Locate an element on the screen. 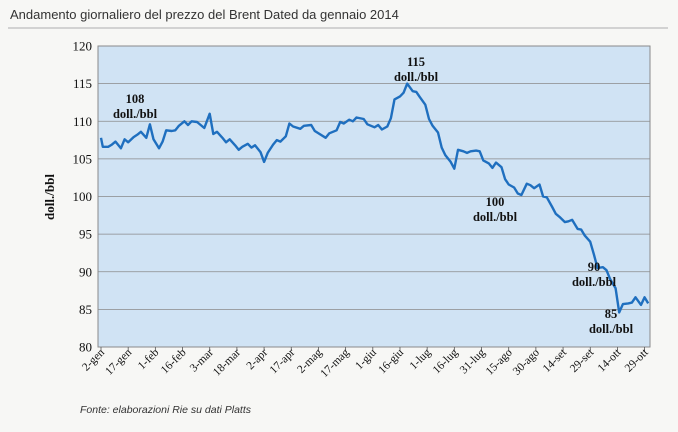 This screenshot has width=678, height=432. y-tick-label: 105 is located at coordinates (83, 158).